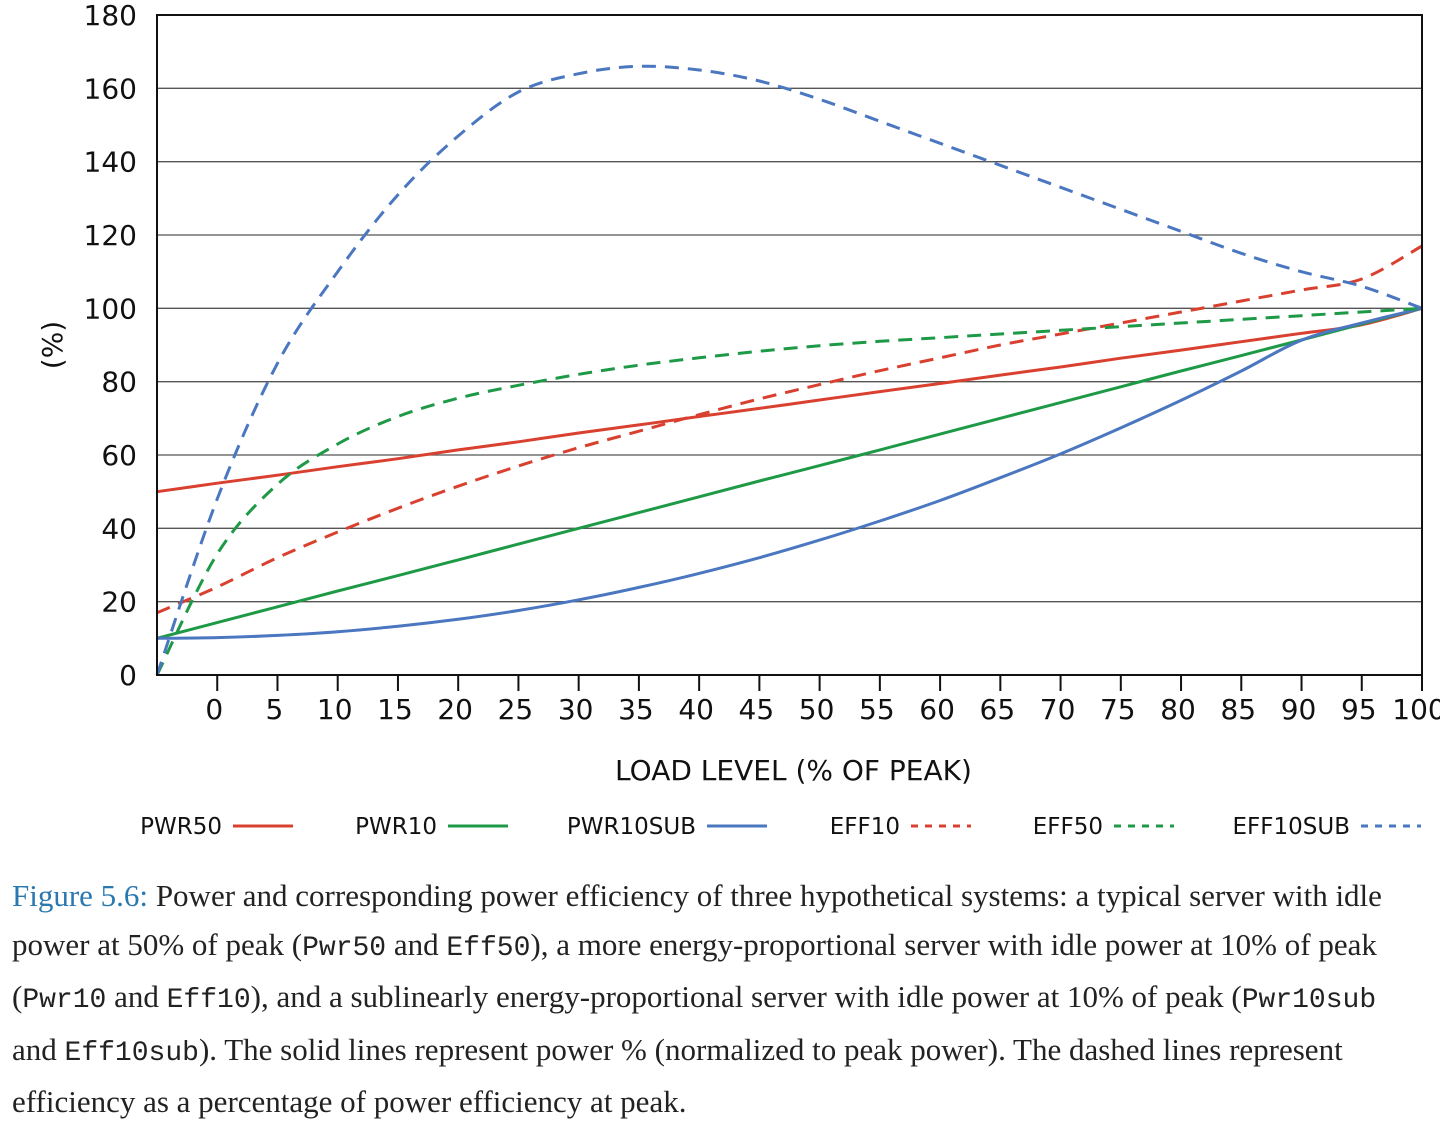 This screenshot has height=1127, width=1440. Describe the element at coordinates (793, 770) in the screenshot. I see `x-axis-title: LOAD LEVEL (% OF PEAK)` at that location.